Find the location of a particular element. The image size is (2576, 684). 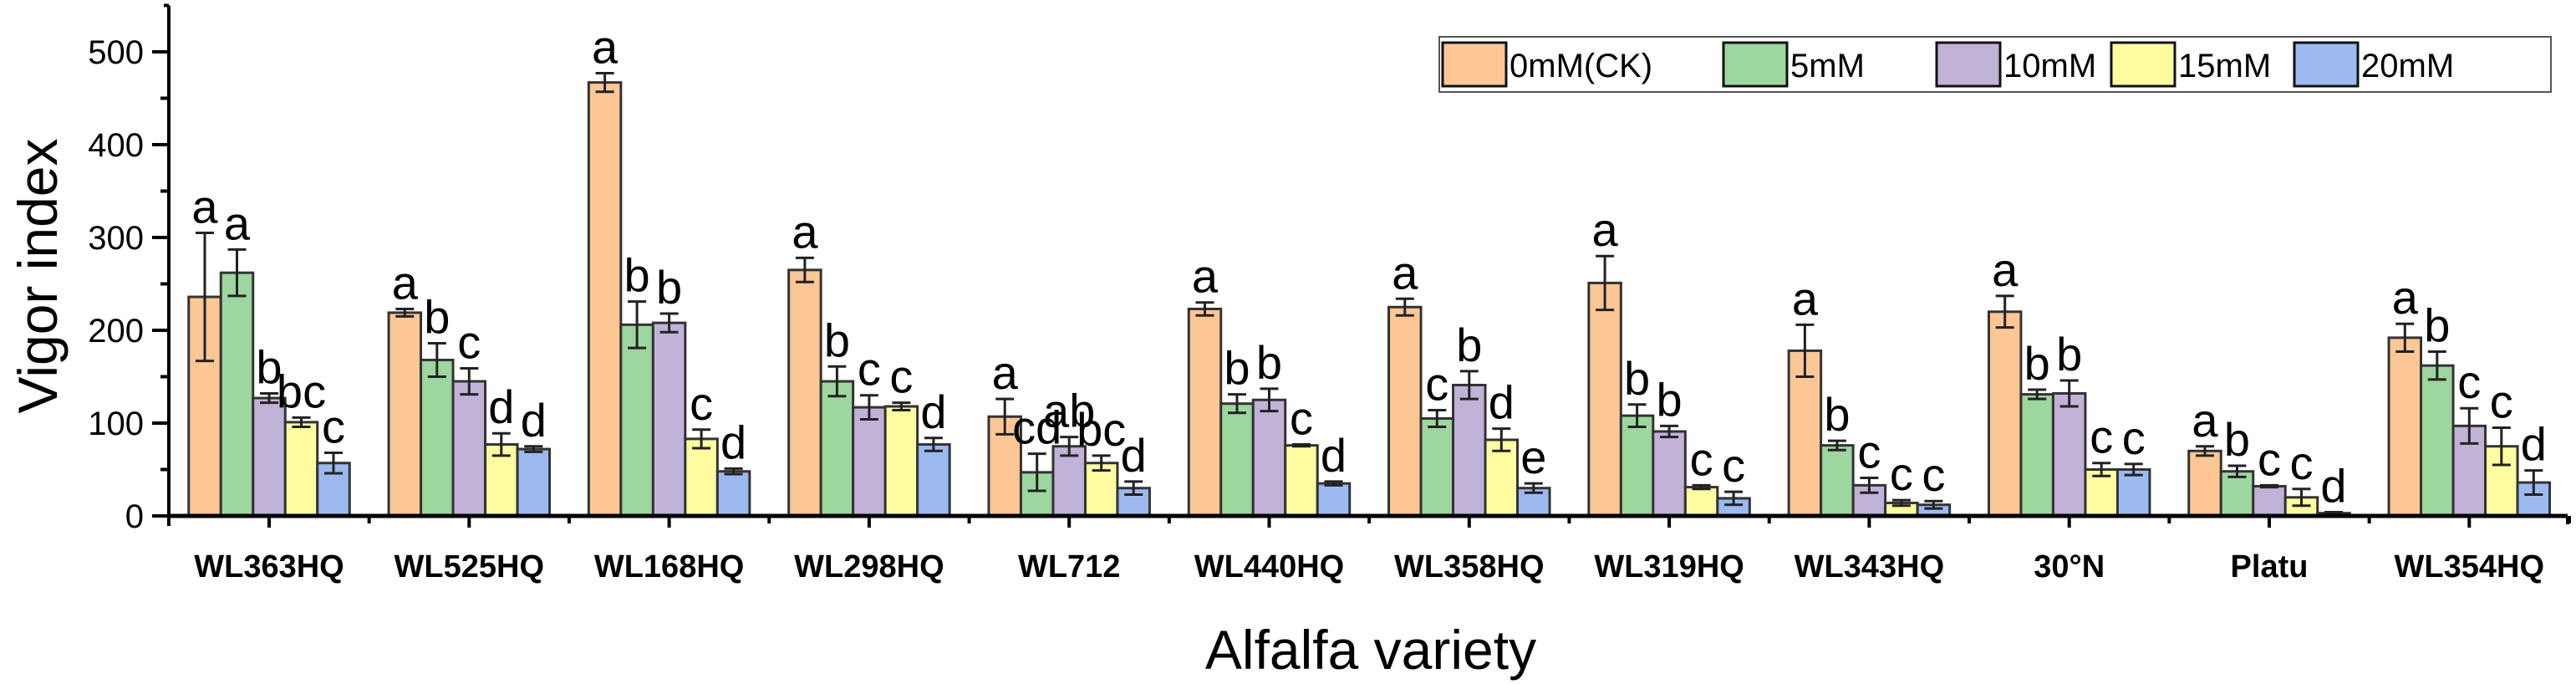

x-axis-title: Alfalfa variety is located at coordinates (1370, 650).